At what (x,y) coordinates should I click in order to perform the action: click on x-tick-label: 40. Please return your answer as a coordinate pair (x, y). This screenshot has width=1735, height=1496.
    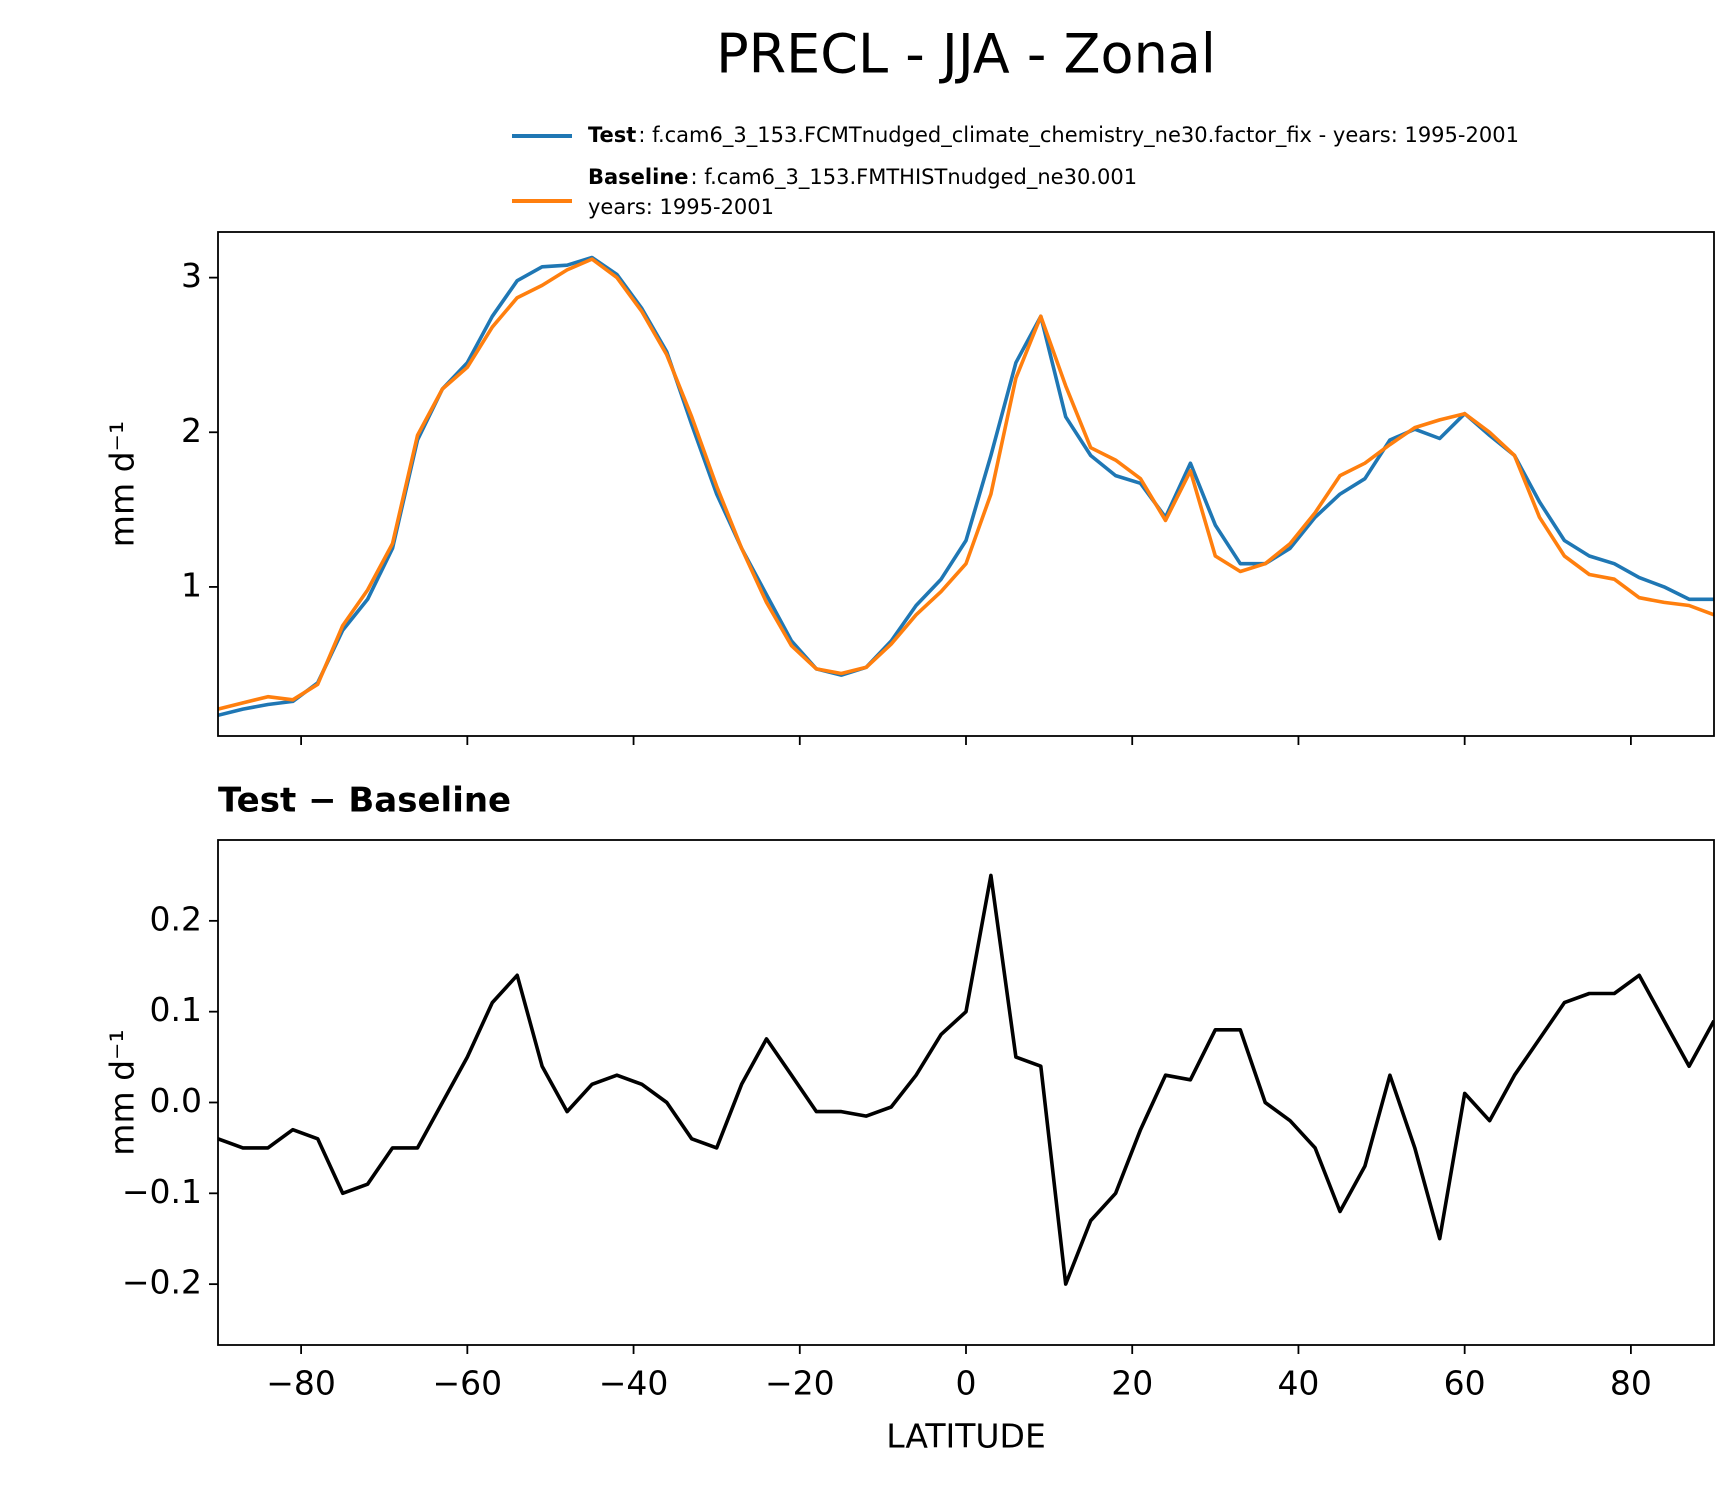
    Looking at the image, I should click on (1298, 1383).